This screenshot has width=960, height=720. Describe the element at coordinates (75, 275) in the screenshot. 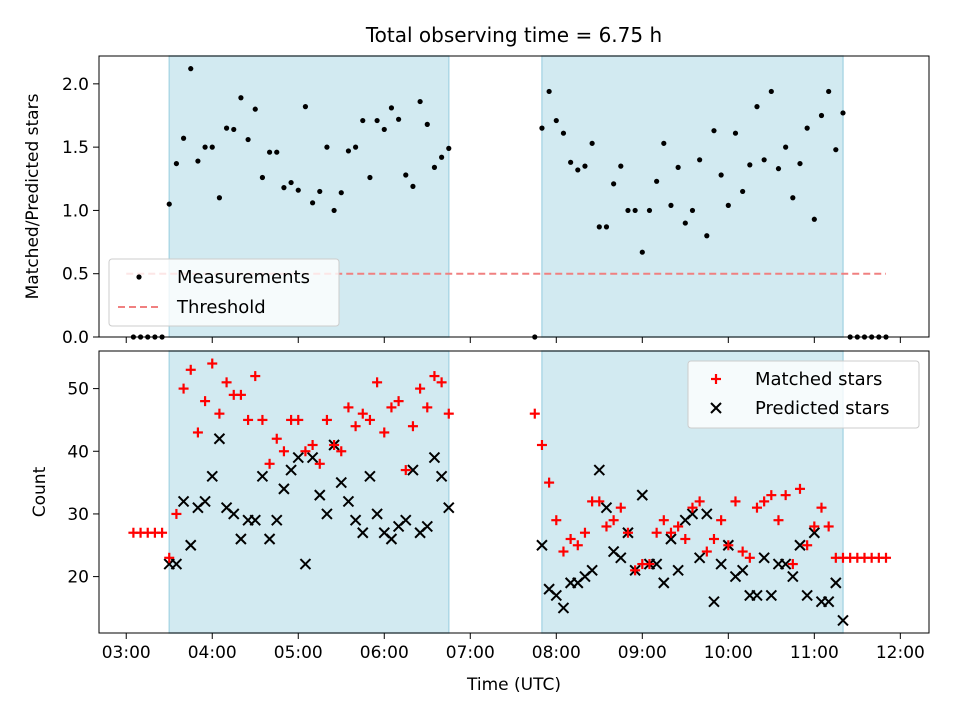

I see `y-tick-label: 0.5` at that location.